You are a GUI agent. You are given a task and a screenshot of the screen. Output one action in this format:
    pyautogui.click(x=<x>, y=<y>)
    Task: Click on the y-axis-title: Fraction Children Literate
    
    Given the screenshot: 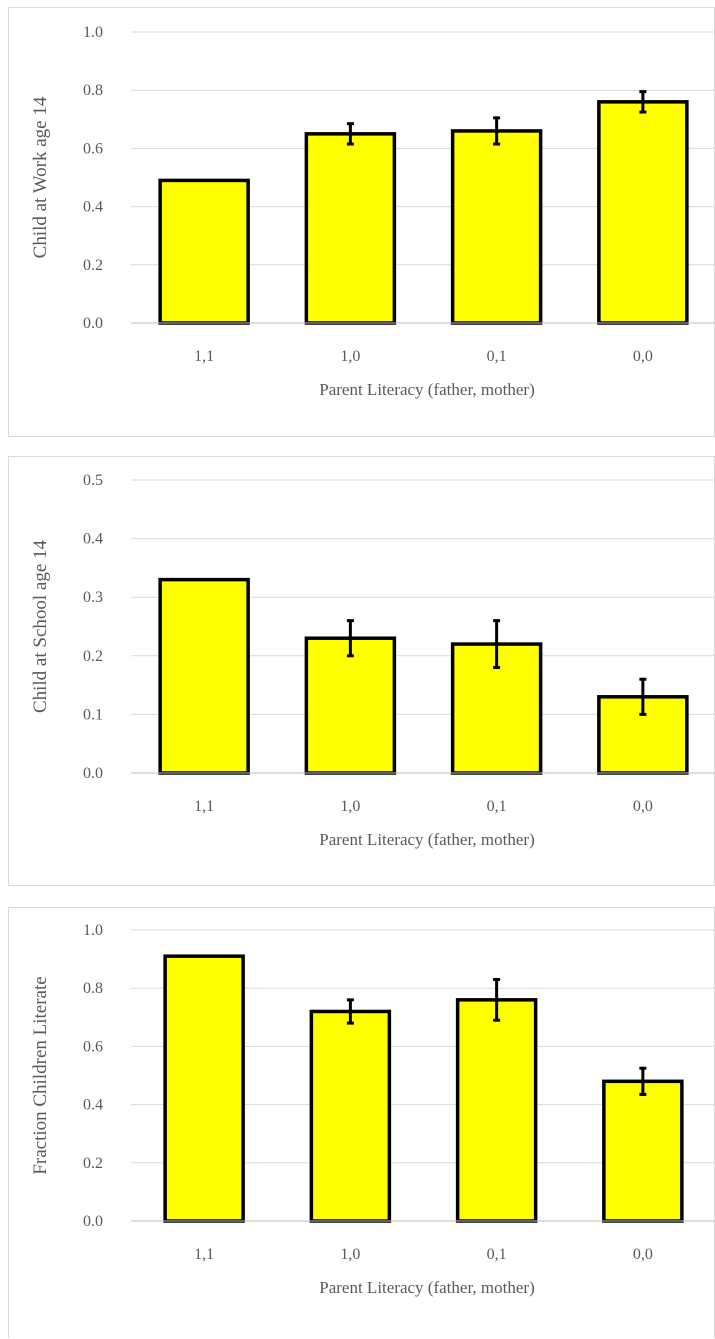 What is the action you would take?
    pyautogui.click(x=40, y=1075)
    